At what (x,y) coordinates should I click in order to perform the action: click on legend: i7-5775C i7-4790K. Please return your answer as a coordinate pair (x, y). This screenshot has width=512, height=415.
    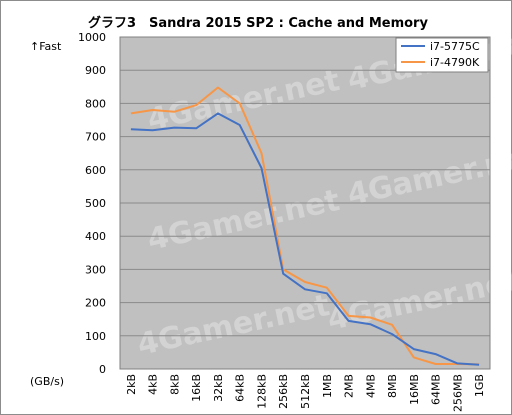
    Looking at the image, I should click on (442, 55).